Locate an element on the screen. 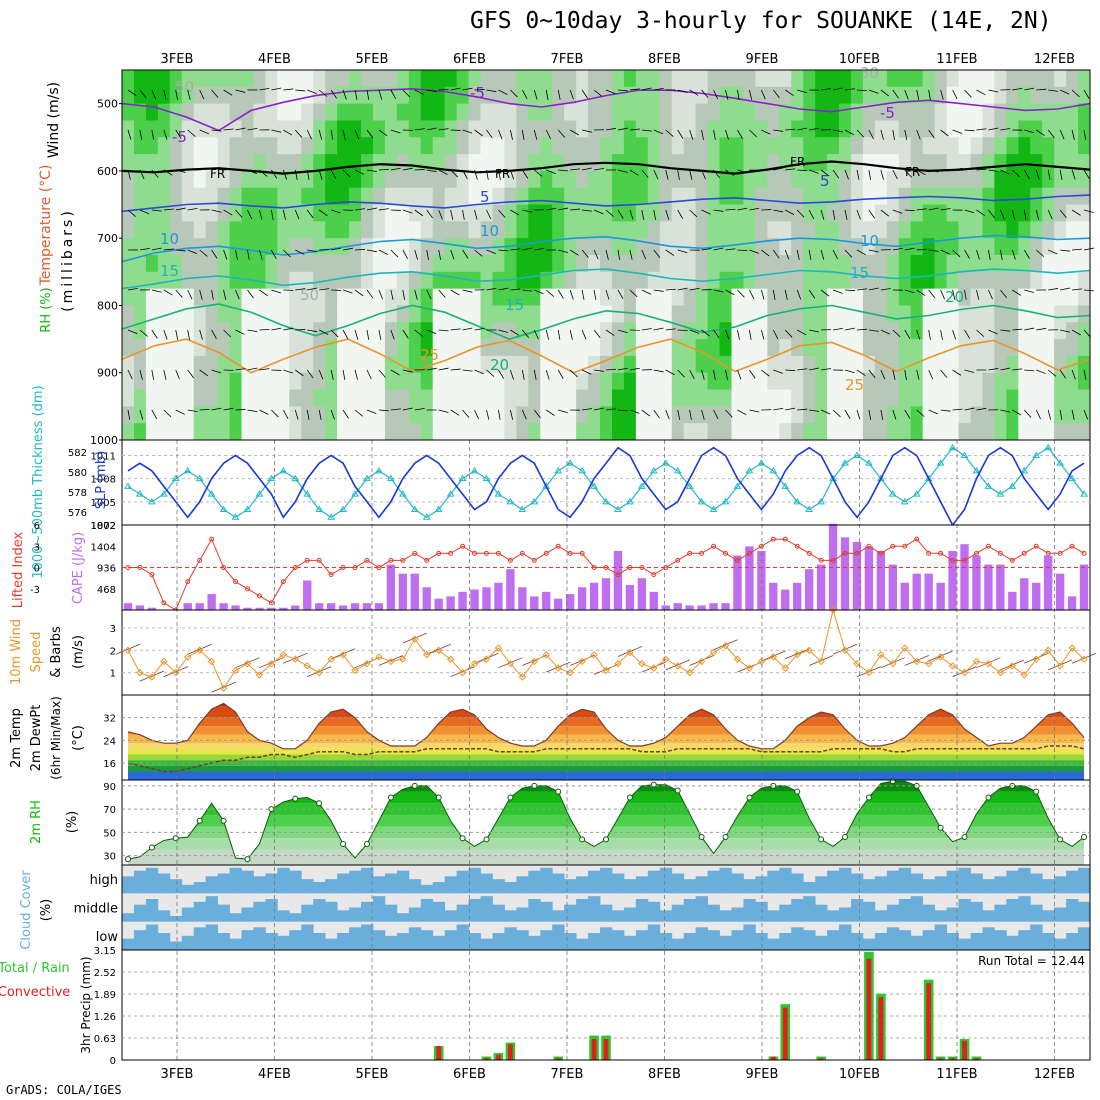 This screenshot has height=1100, width=1100. cloud-bar-middle is located at coordinates (271, 910).